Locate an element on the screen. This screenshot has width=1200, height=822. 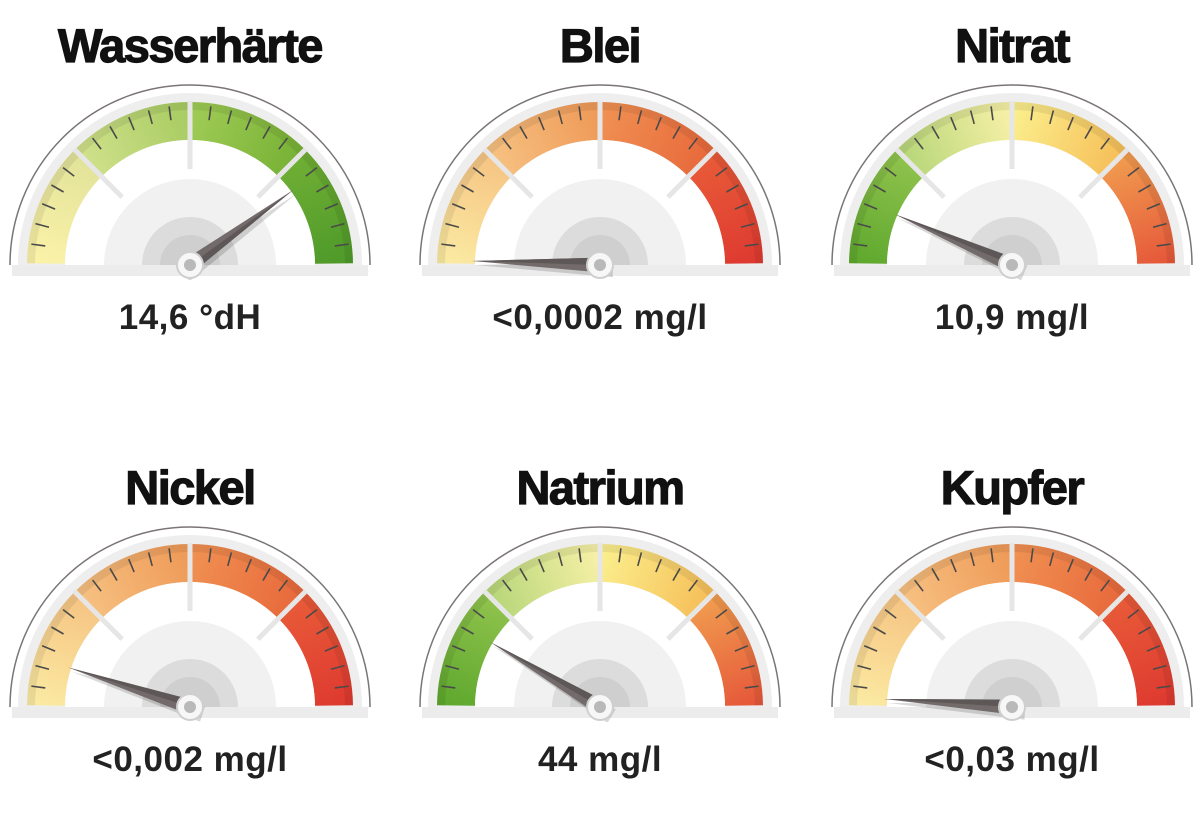
gauge-title: Blei is located at coordinates (600, 45).